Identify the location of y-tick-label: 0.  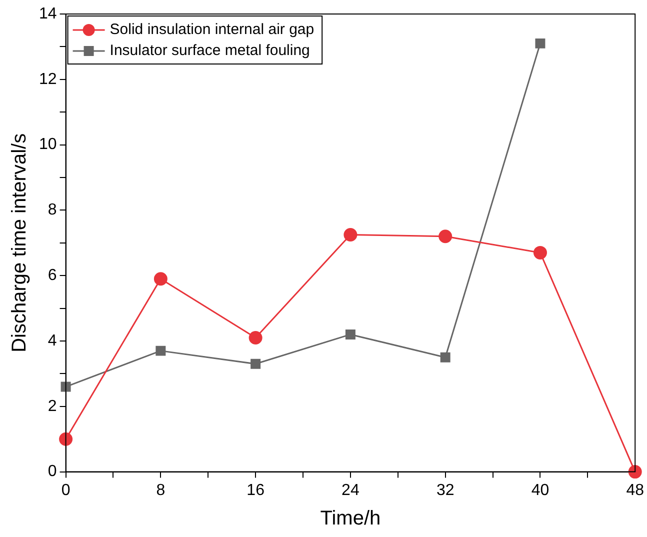
(52, 471).